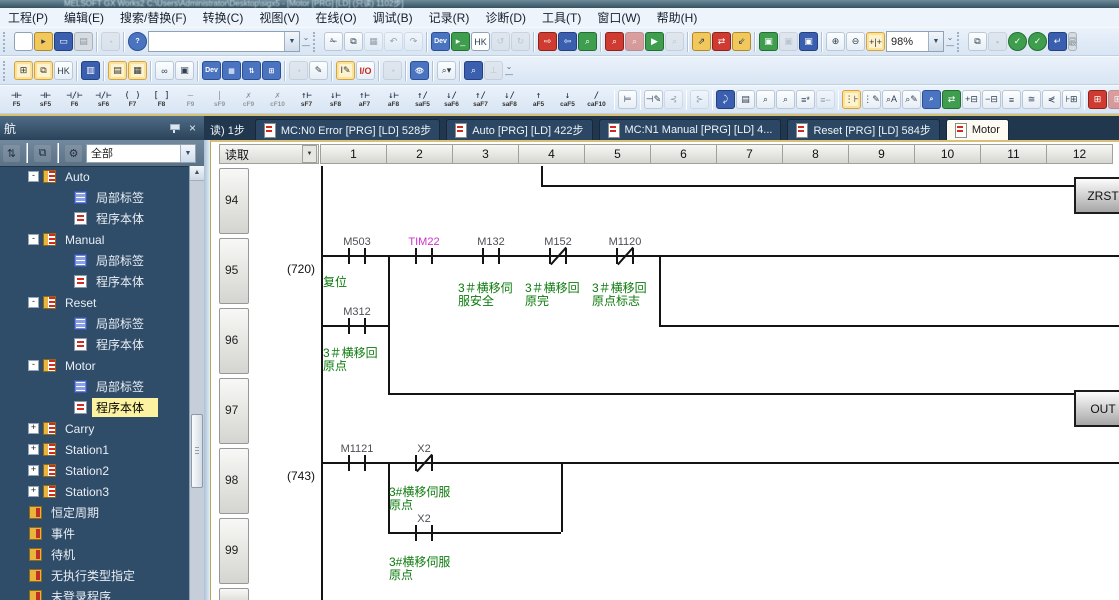 This screenshot has width=1119, height=600. I want to click on delete-column-icon: ≅, so click(1031, 99).